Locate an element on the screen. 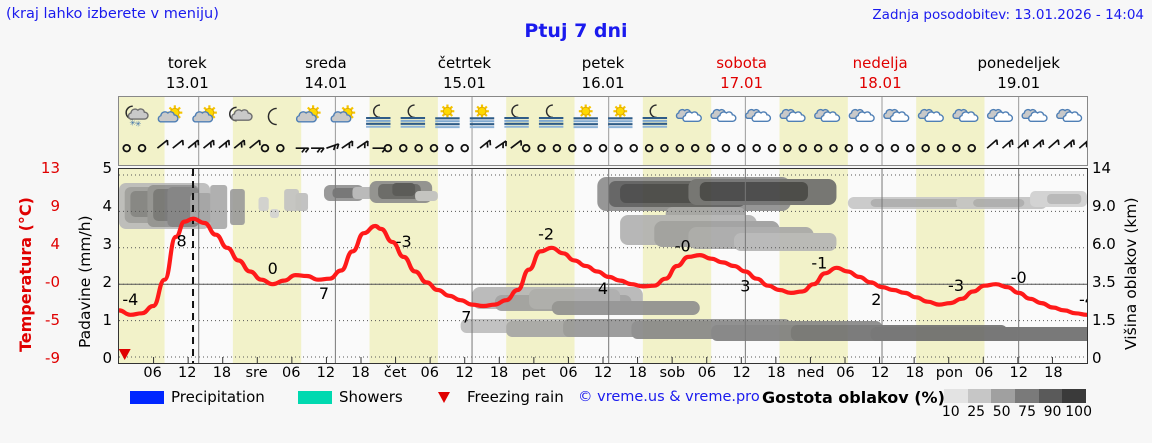 The height and width of the screenshot is (443, 1152). day-header-sreda: sreda 14.01 is located at coordinates (326, 73).